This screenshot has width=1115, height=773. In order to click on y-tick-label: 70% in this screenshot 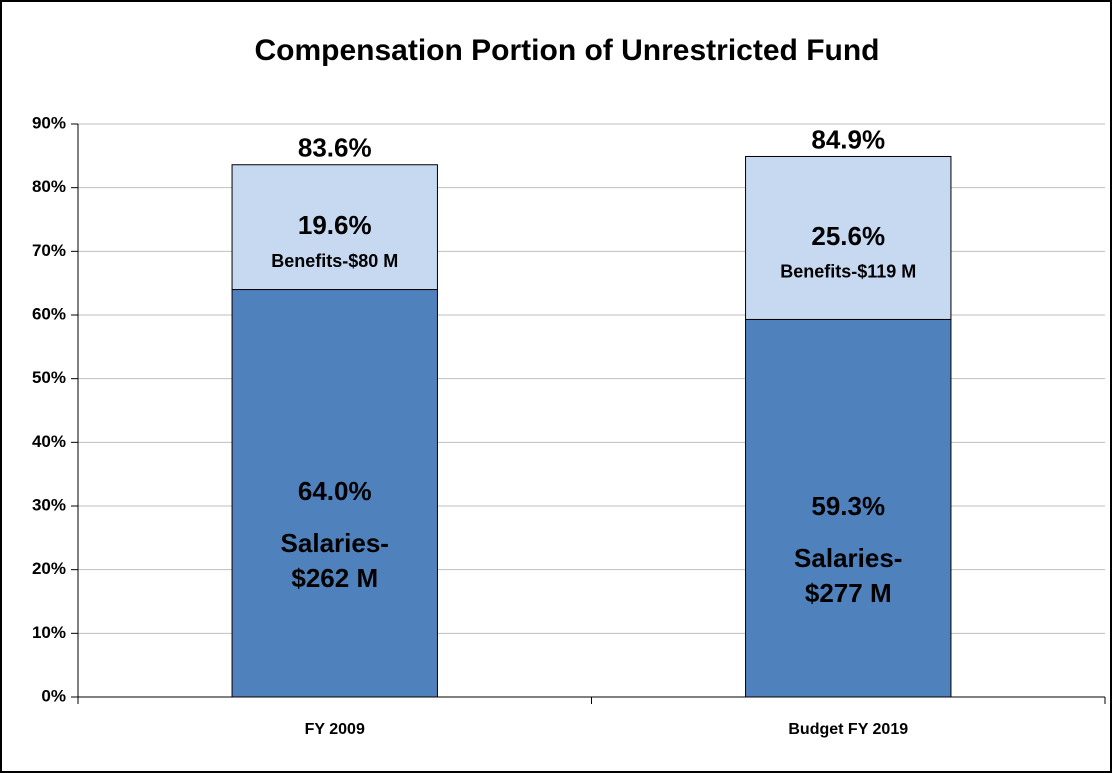, I will do `click(49, 250)`.